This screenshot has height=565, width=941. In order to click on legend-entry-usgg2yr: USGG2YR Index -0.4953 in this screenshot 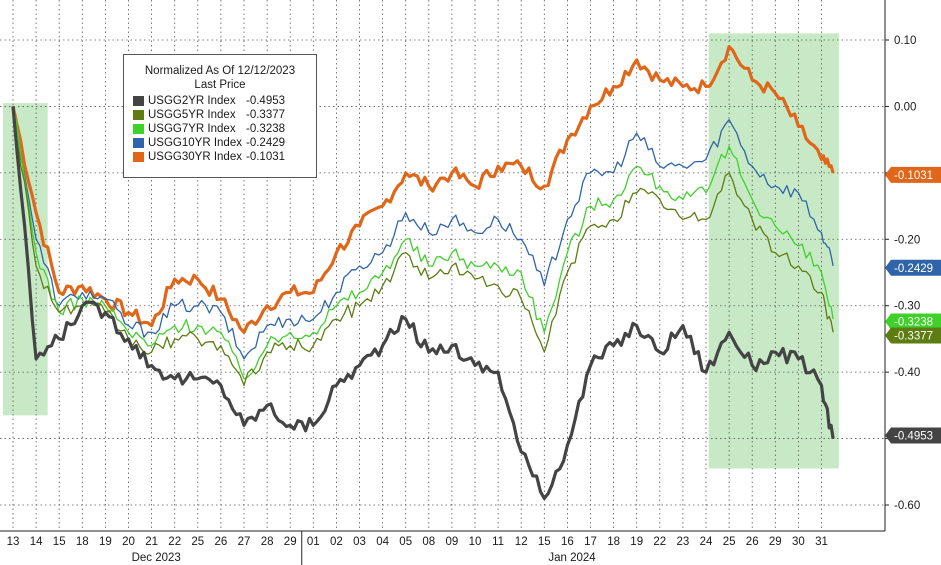, I will do `click(220, 101)`.